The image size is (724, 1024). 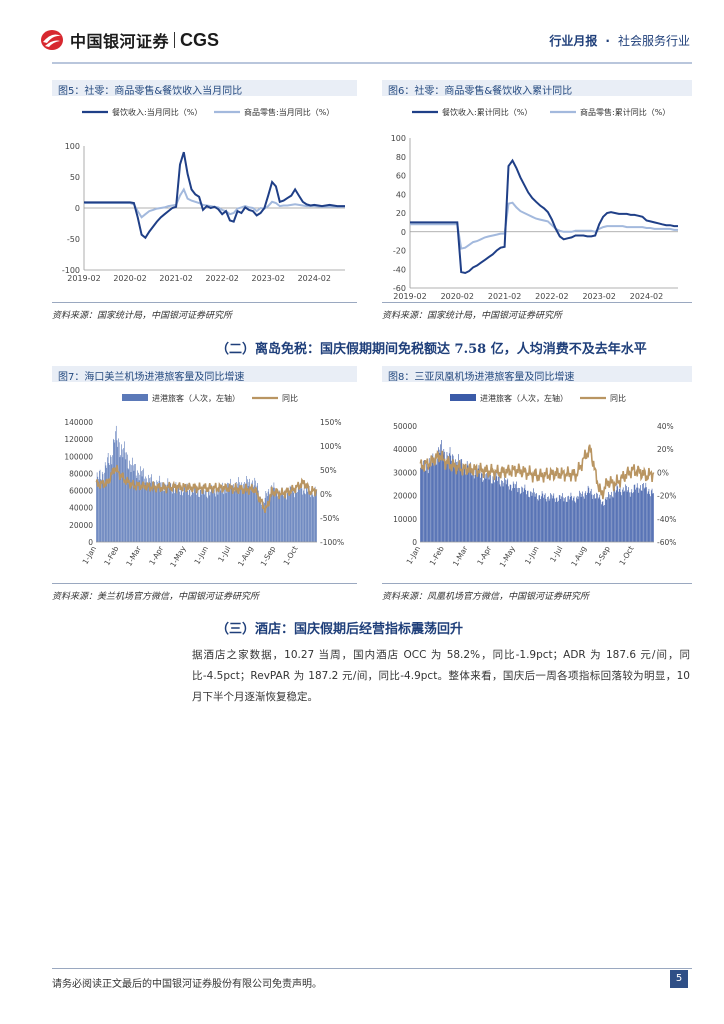 What do you see at coordinates (508, 556) in the screenshot?
I see `x-tick-label: 1-May` at bounding box center [508, 556].